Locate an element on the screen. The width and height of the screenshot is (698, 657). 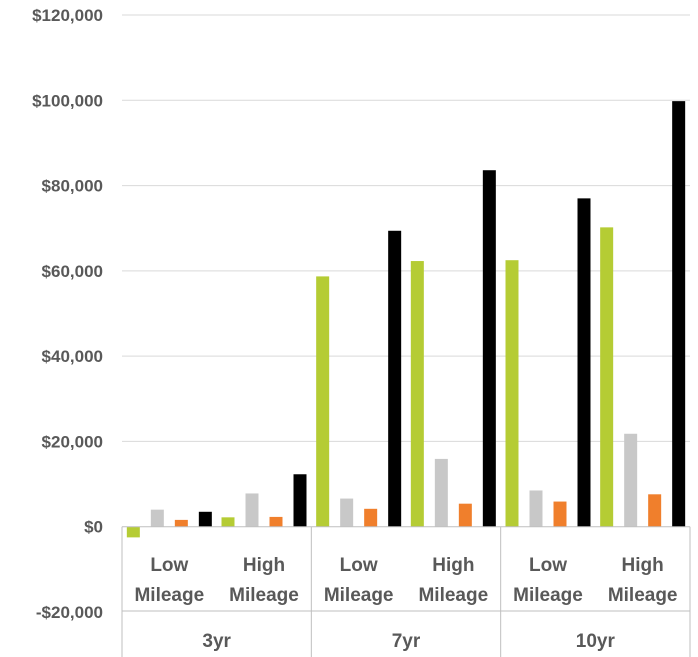
group-label: 3yr is located at coordinates (216, 641).